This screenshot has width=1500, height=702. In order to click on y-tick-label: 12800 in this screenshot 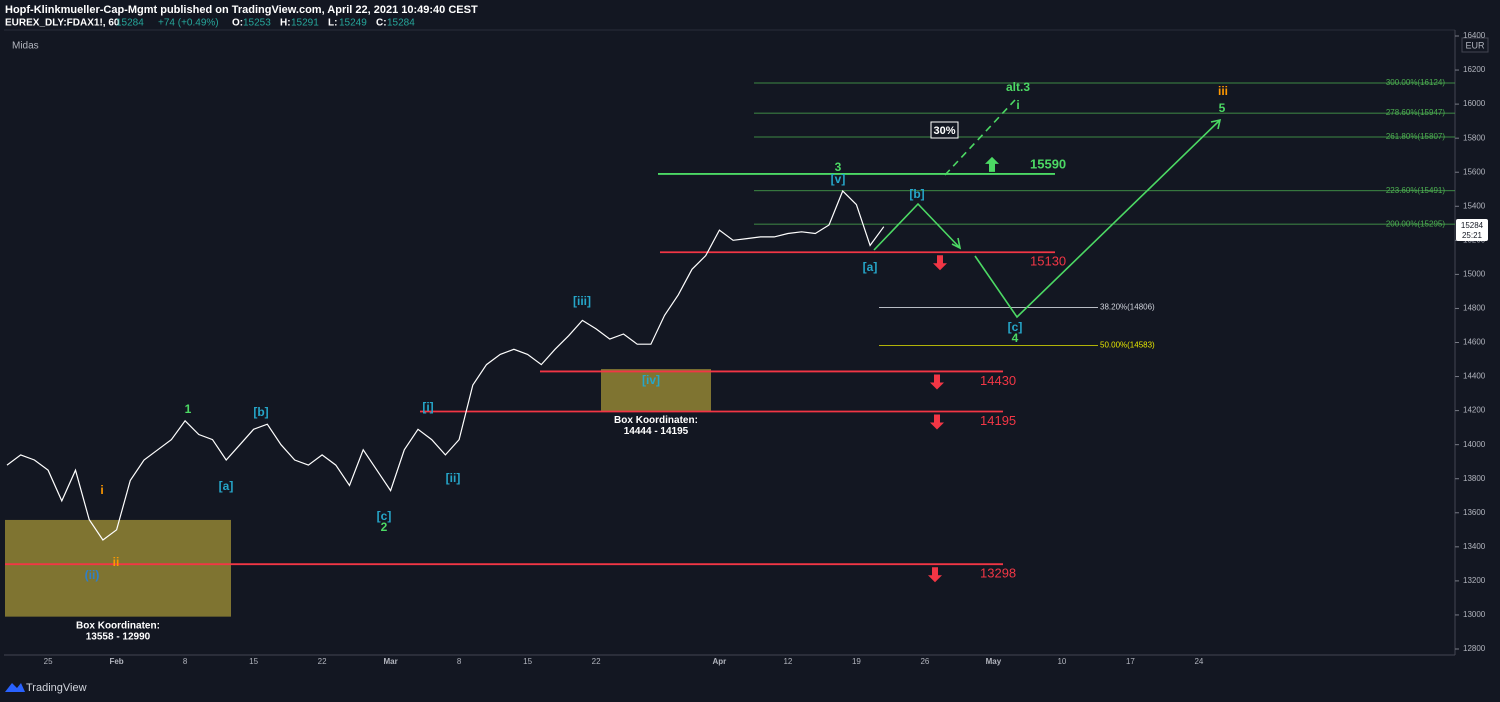, I will do `click(1474, 648)`.